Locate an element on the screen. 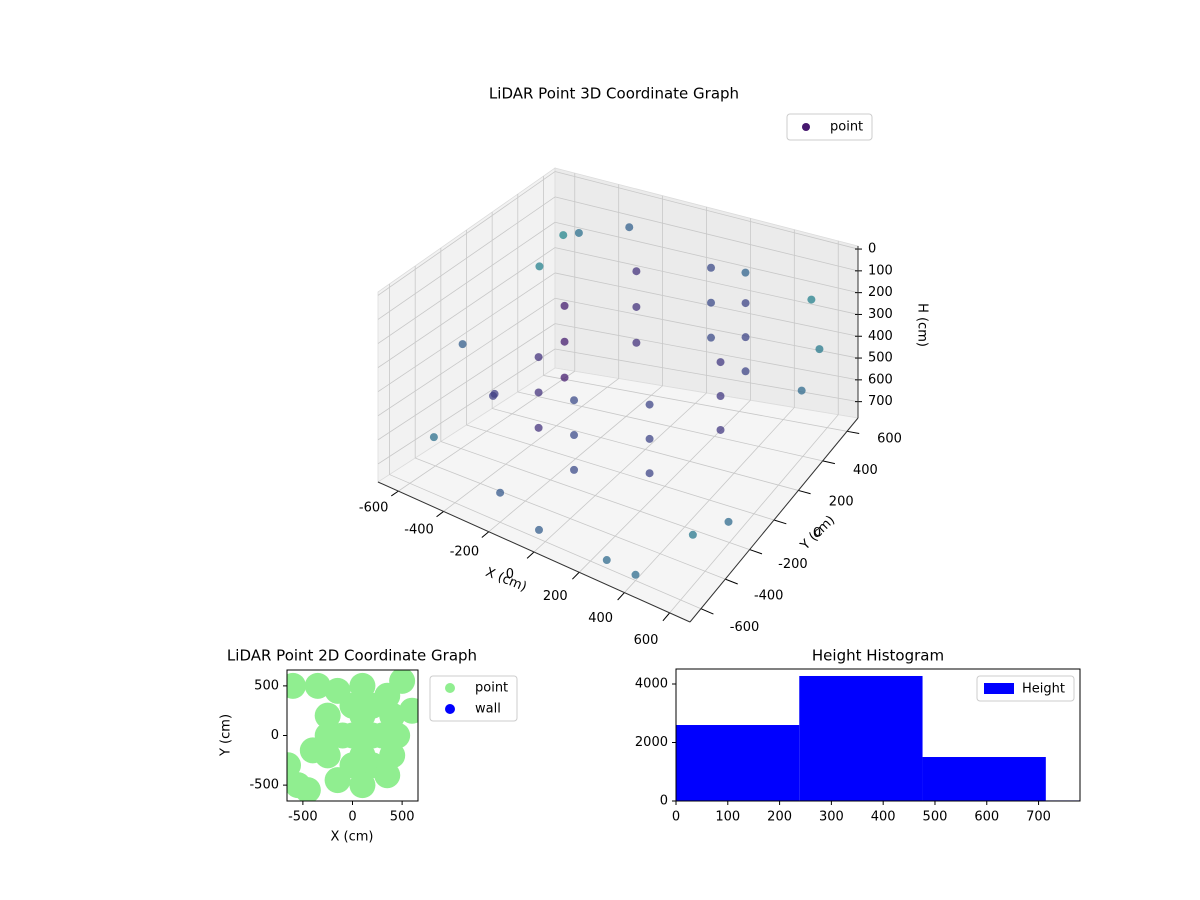 The height and width of the screenshot is (900, 1200). legend-label: wall is located at coordinates (488, 709).